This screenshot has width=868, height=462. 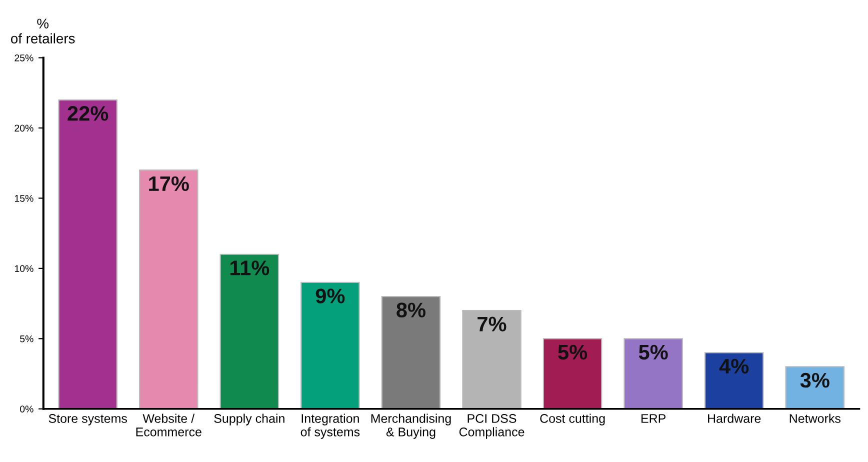 I want to click on x-tick-label: PCI DSS Compliance, so click(x=491, y=426).